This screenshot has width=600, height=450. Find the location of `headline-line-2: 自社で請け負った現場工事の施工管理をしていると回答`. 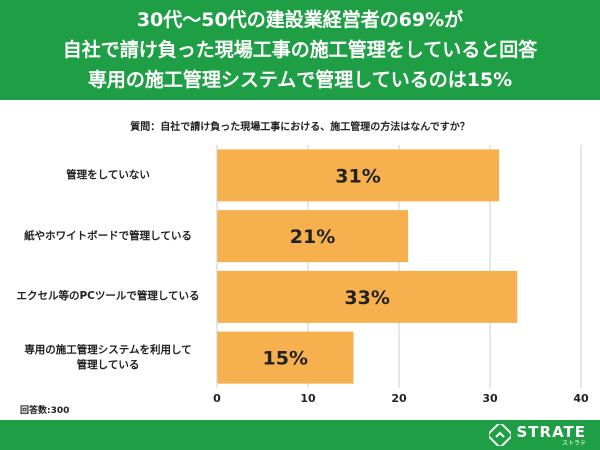

headline-line-2: 自社で請け負った現場工事の施工管理をしていると回答 is located at coordinates (300, 50).